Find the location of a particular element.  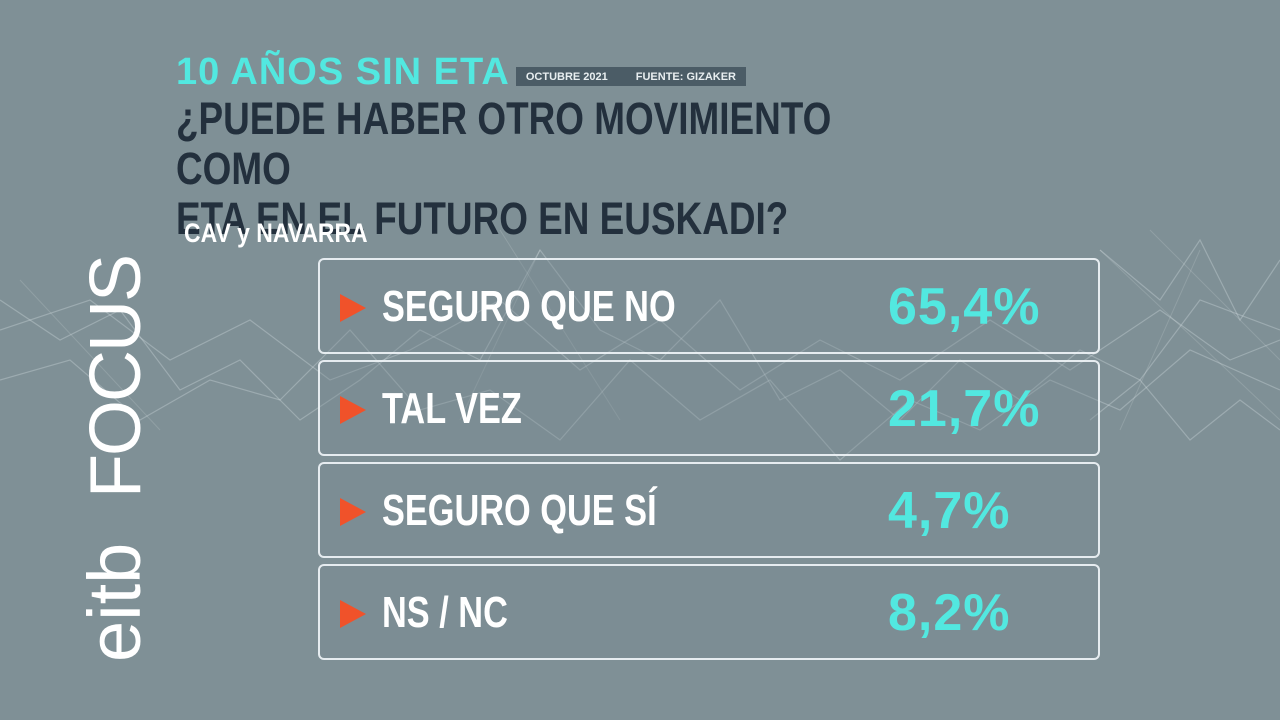

question-line-2: ETA EN EL FUTURO EN EUSKADI? is located at coordinates (482, 218).